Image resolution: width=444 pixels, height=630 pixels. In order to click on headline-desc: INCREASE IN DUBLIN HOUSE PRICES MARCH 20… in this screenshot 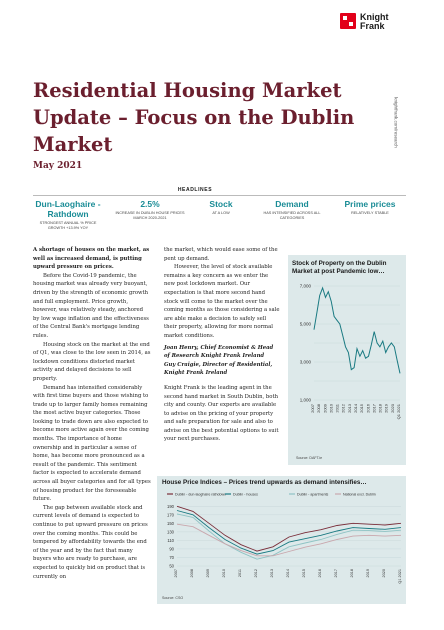, I will do `click(150, 215)`.